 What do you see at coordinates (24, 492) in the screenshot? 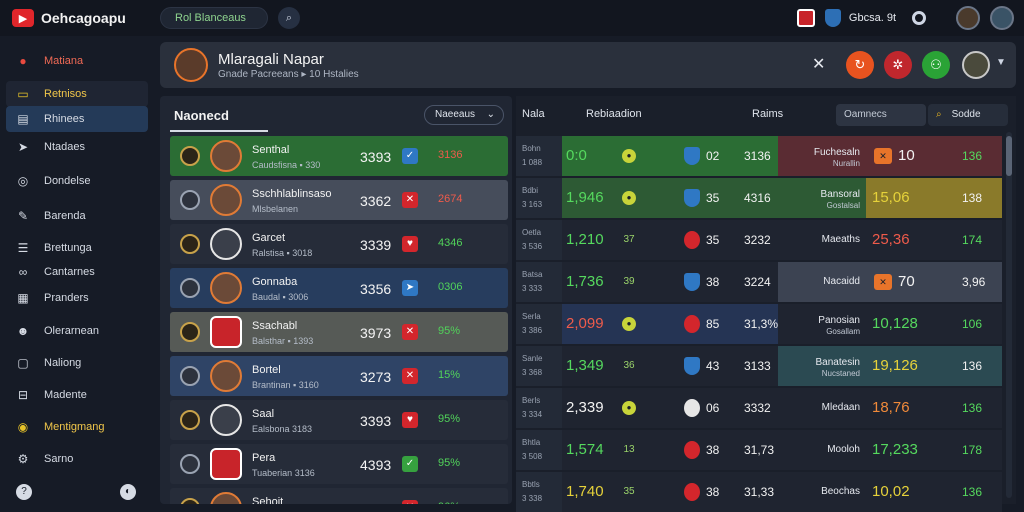
I see `help-icon: ?` at bounding box center [24, 492].